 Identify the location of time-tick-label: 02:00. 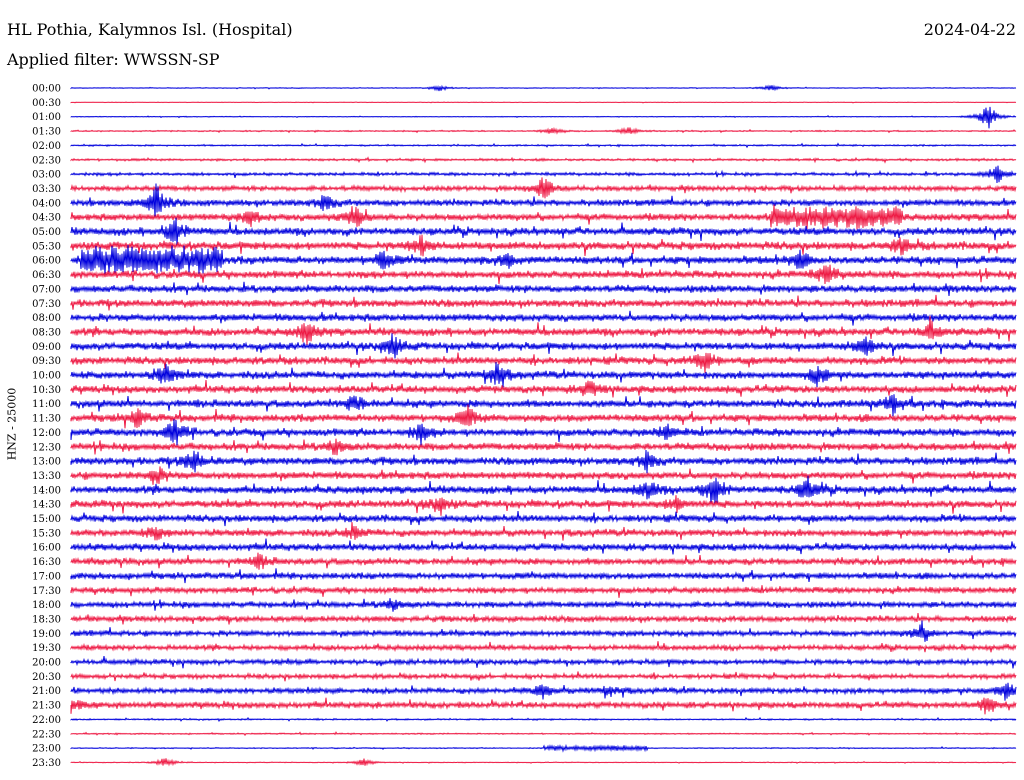
(46, 146).